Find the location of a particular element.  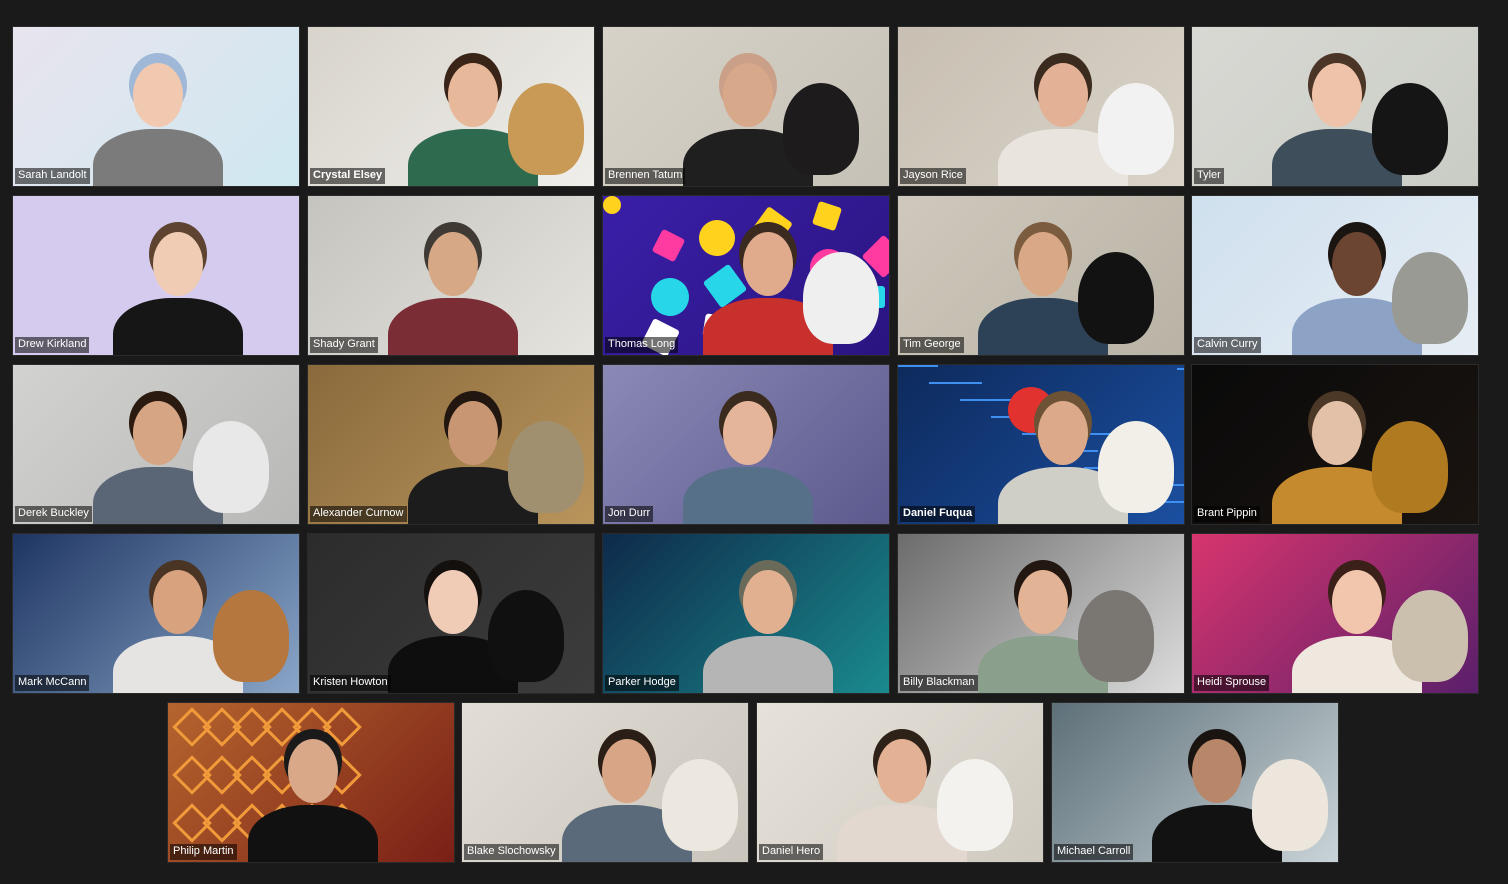

participant-video-tile: Thomas Long is located at coordinates (746, 275).